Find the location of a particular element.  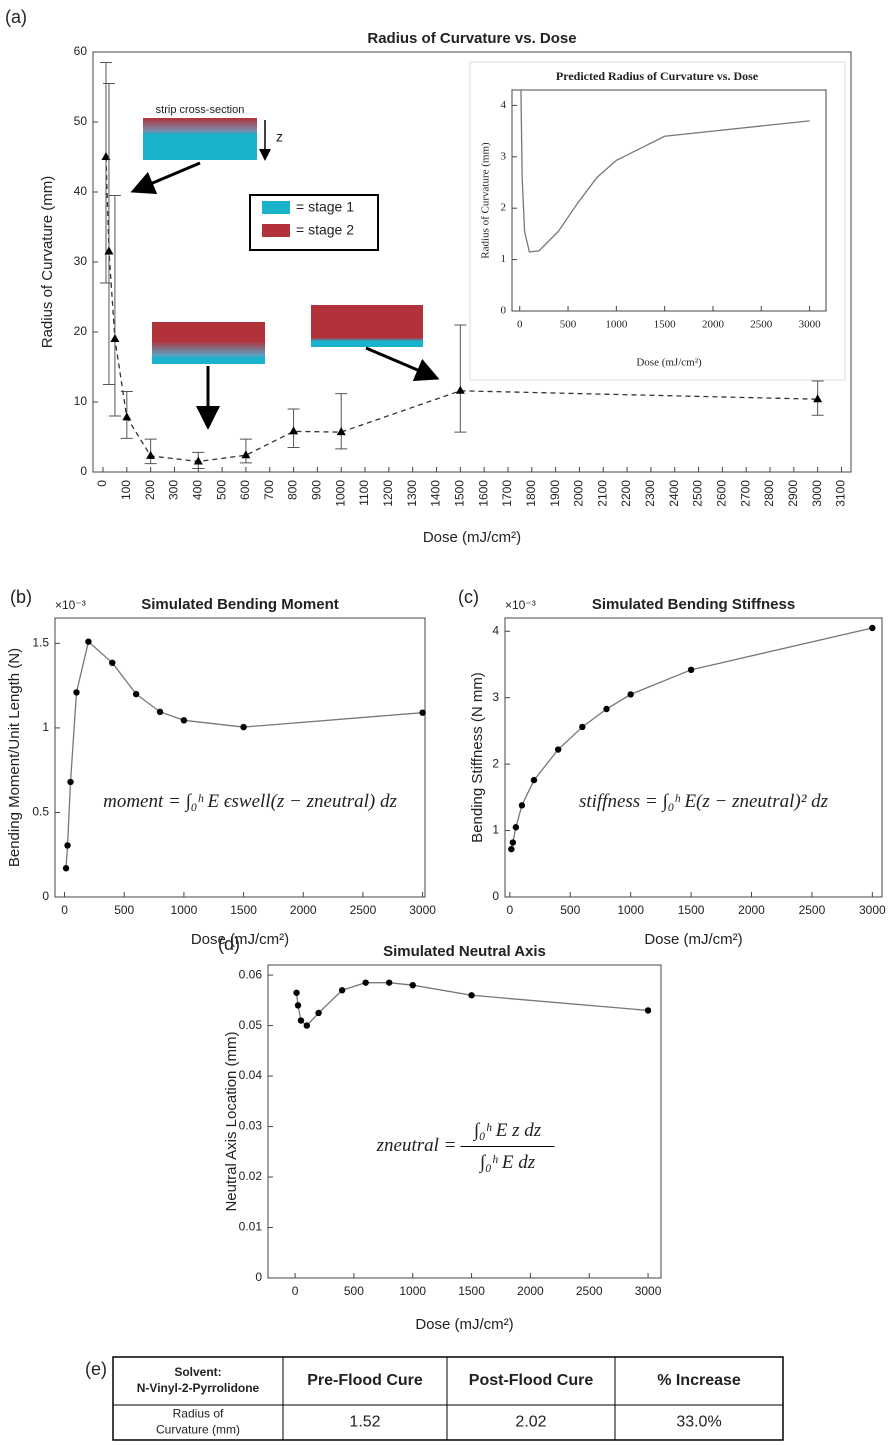

y-tick-label: 1 is located at coordinates (45, 727).